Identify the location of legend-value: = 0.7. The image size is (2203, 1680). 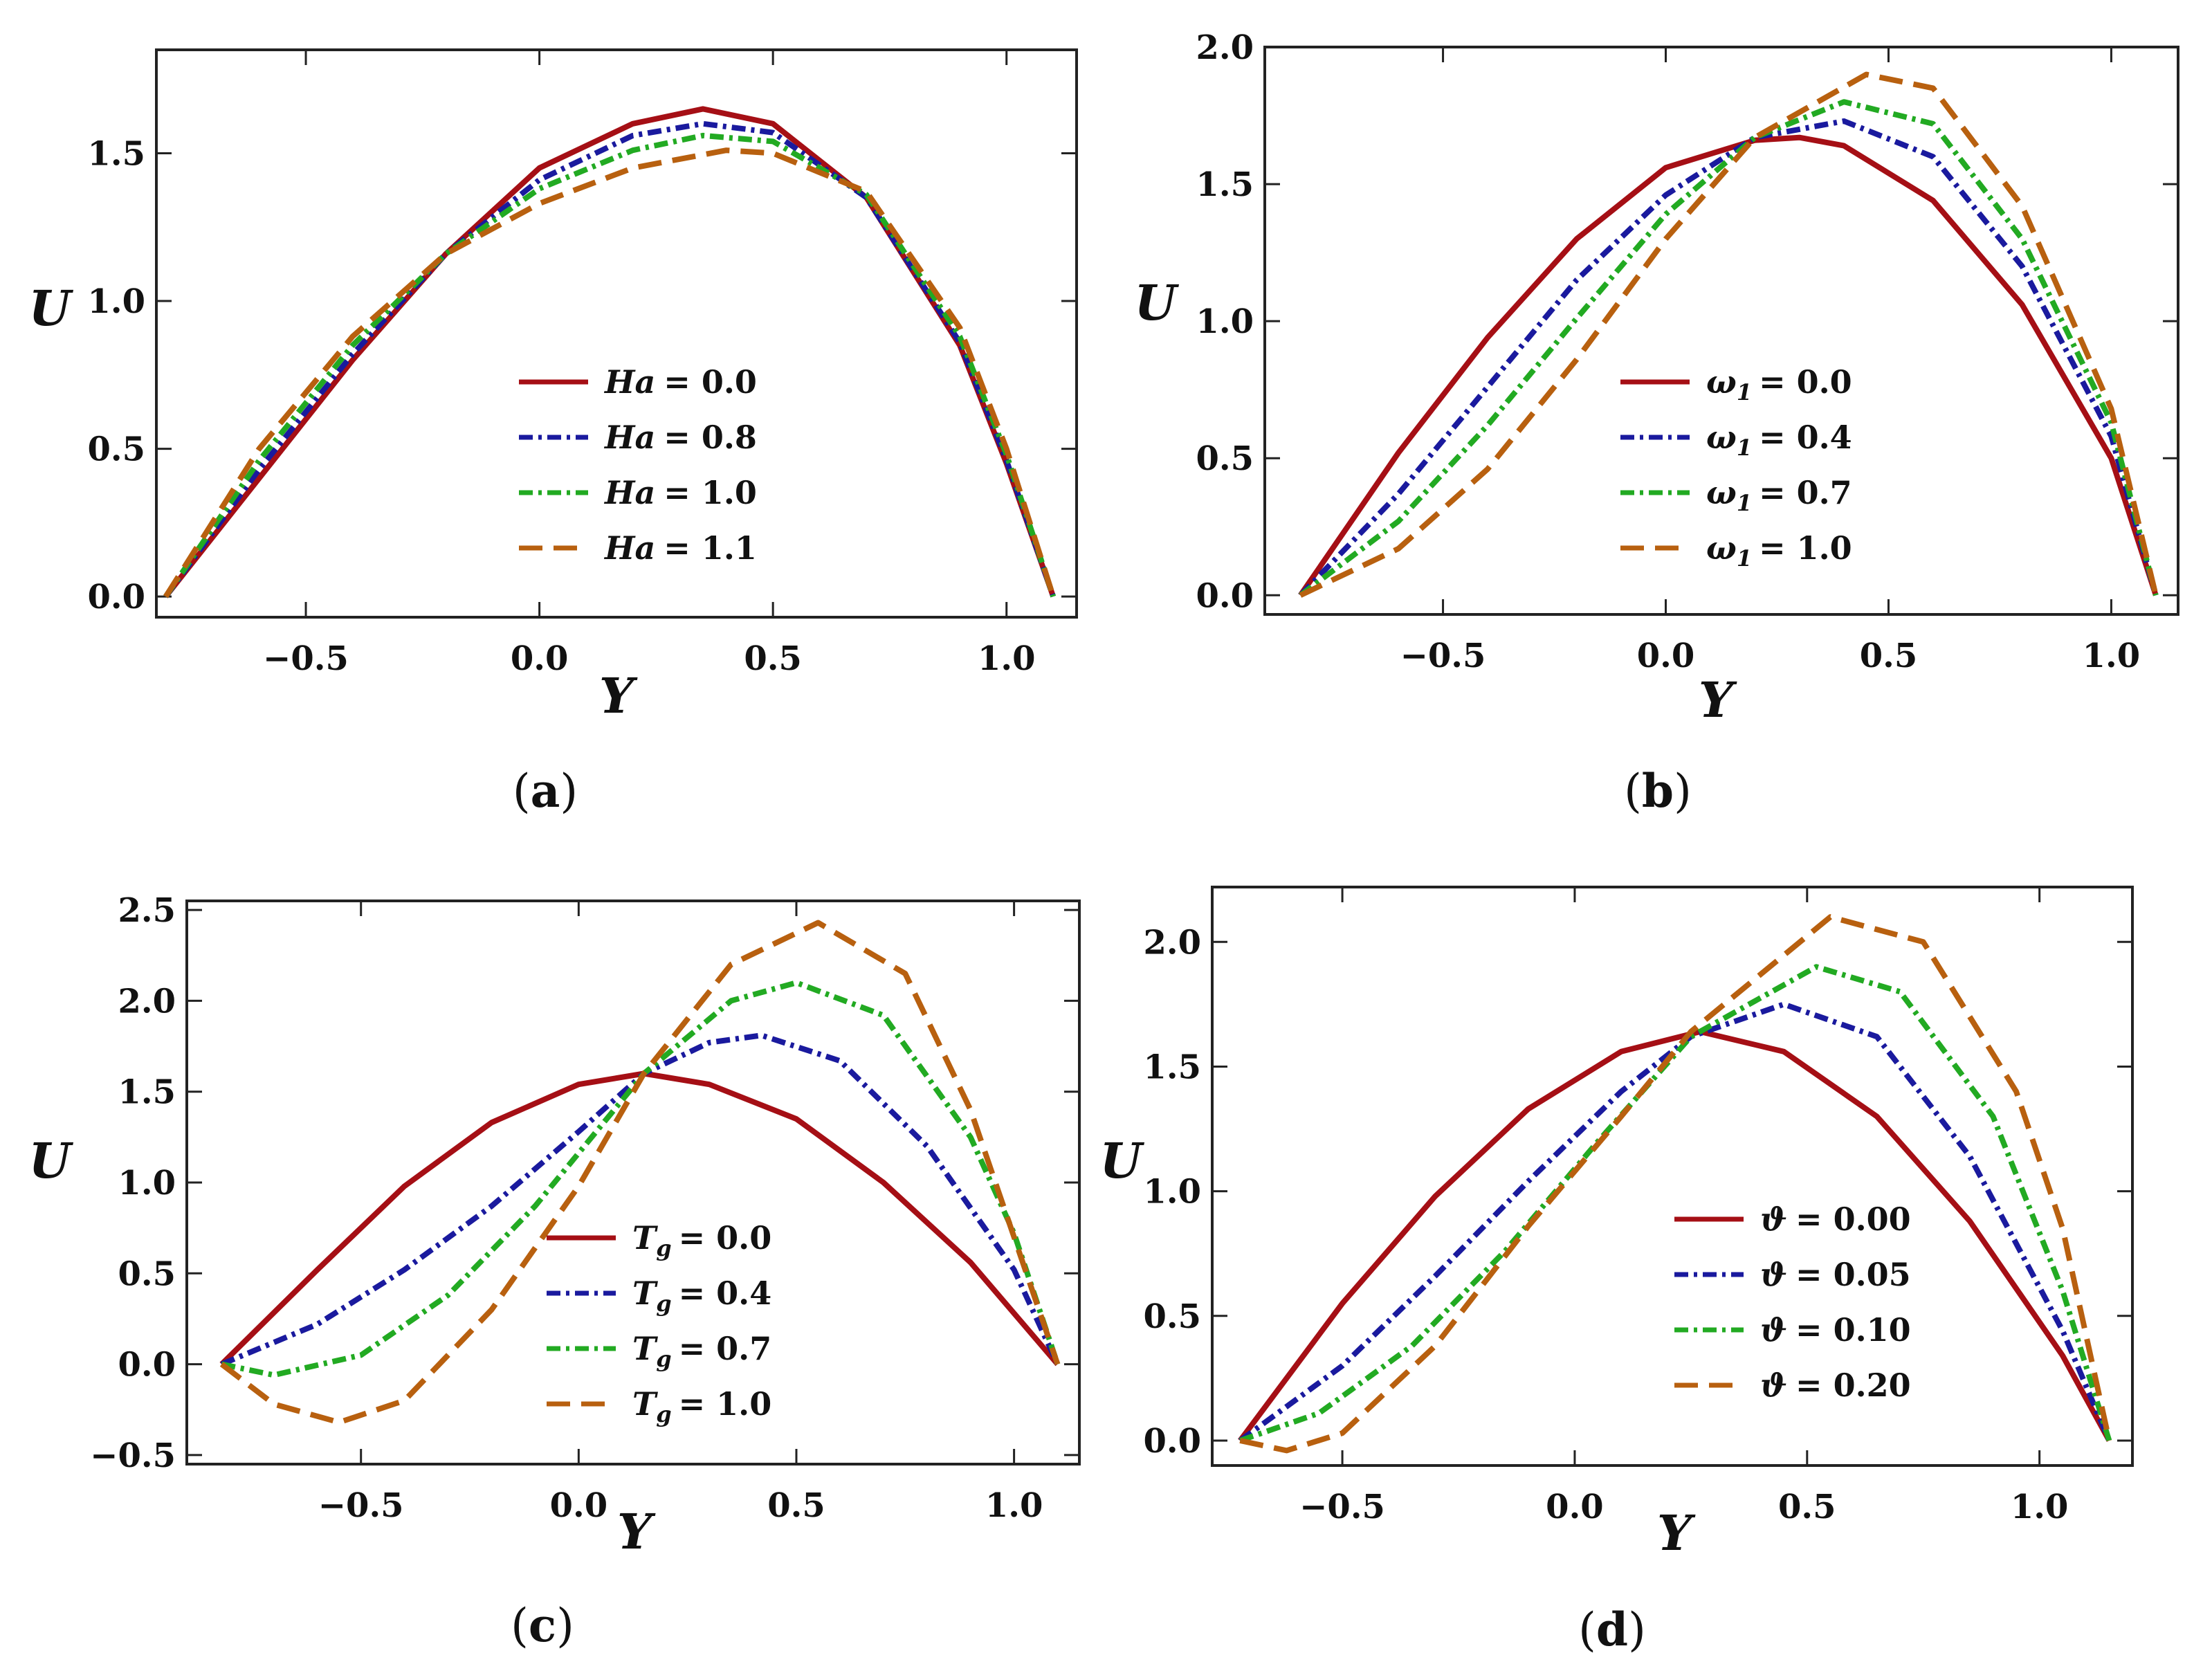
(725, 1349).